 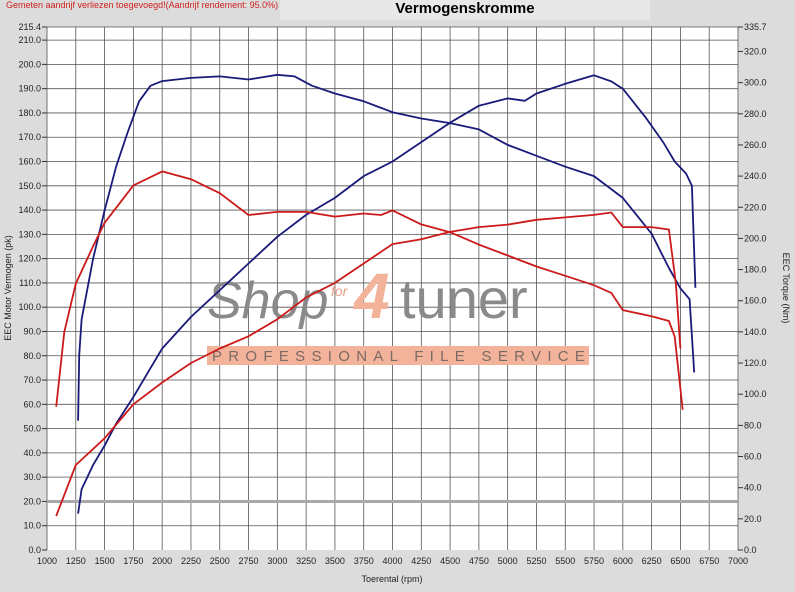 What do you see at coordinates (755, 301) in the screenshot?
I see `y2-tick-label: 160.0` at bounding box center [755, 301].